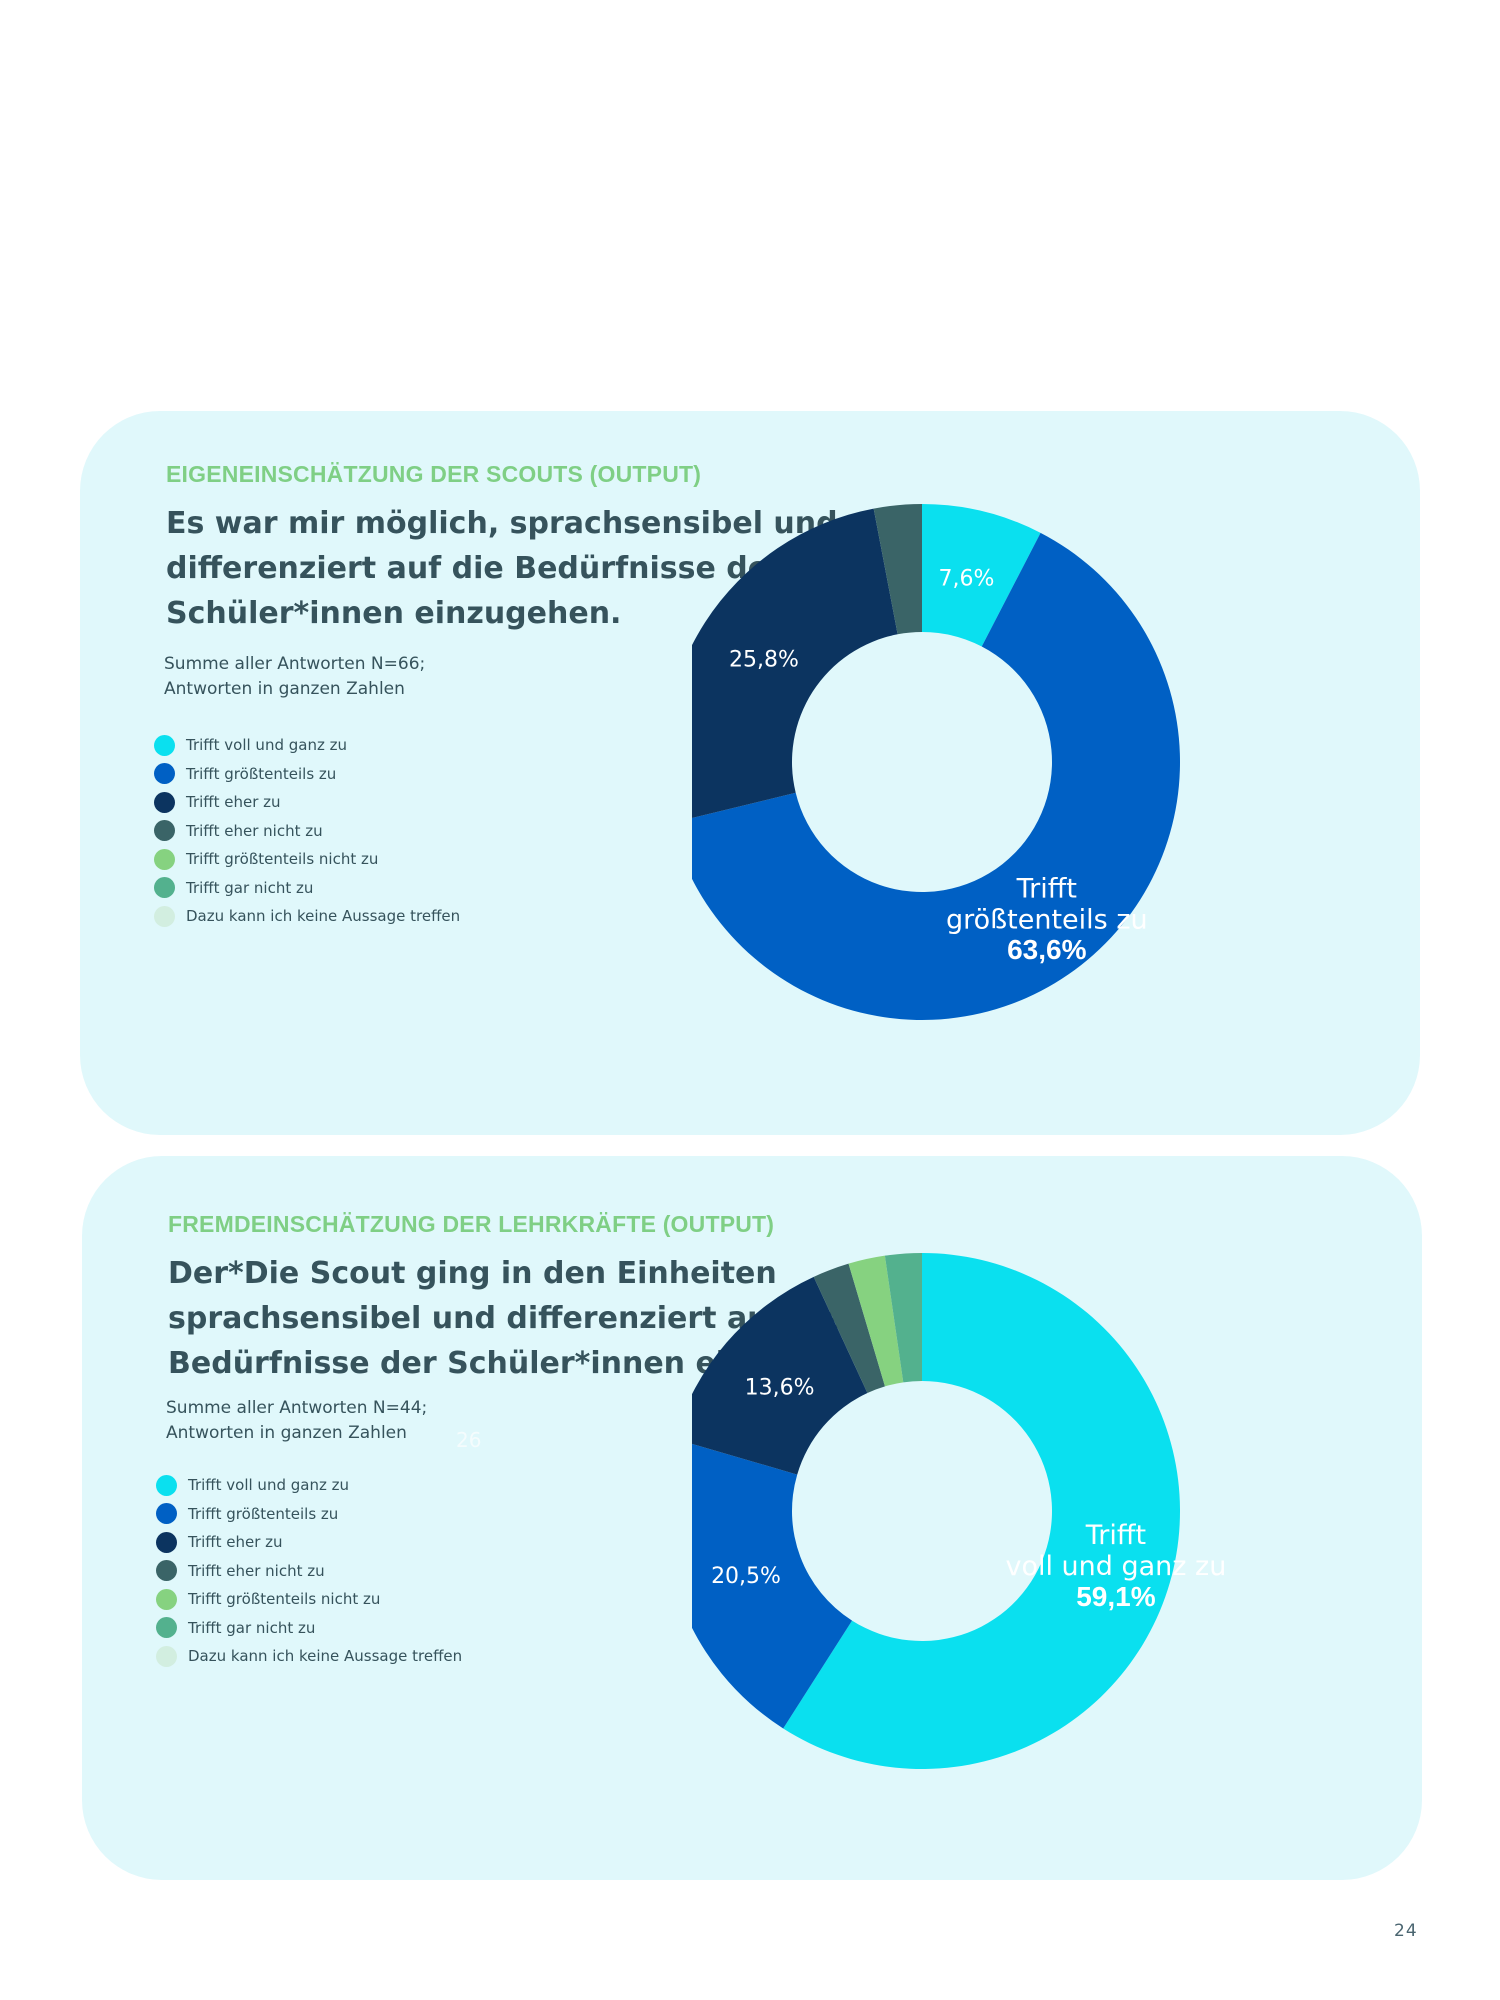  Describe the element at coordinates (967, 578) in the screenshot. I see `data-label: 7,6%` at that location.